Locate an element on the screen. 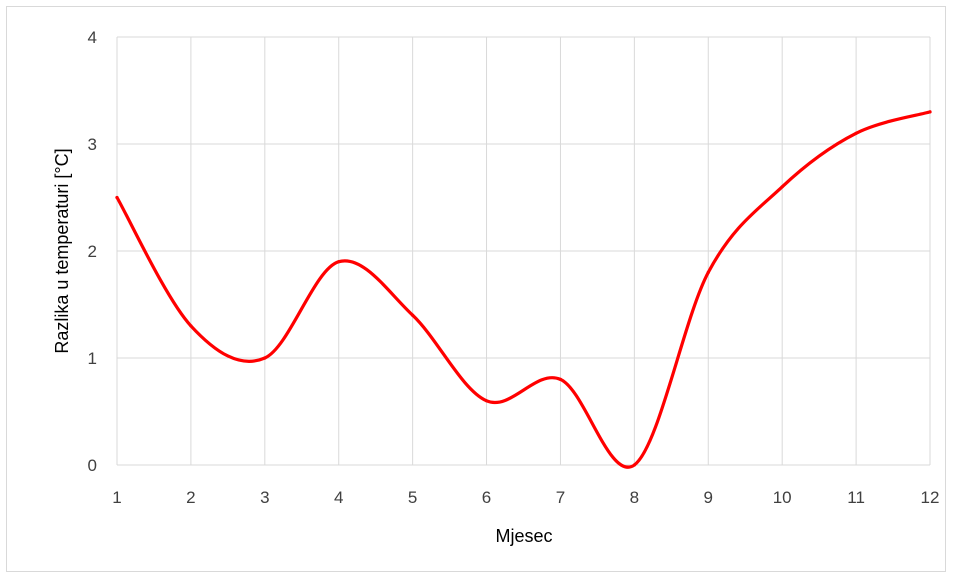 The image size is (958, 579). y-tick-labels: 0 1 2 3 4 is located at coordinates (92, 251).